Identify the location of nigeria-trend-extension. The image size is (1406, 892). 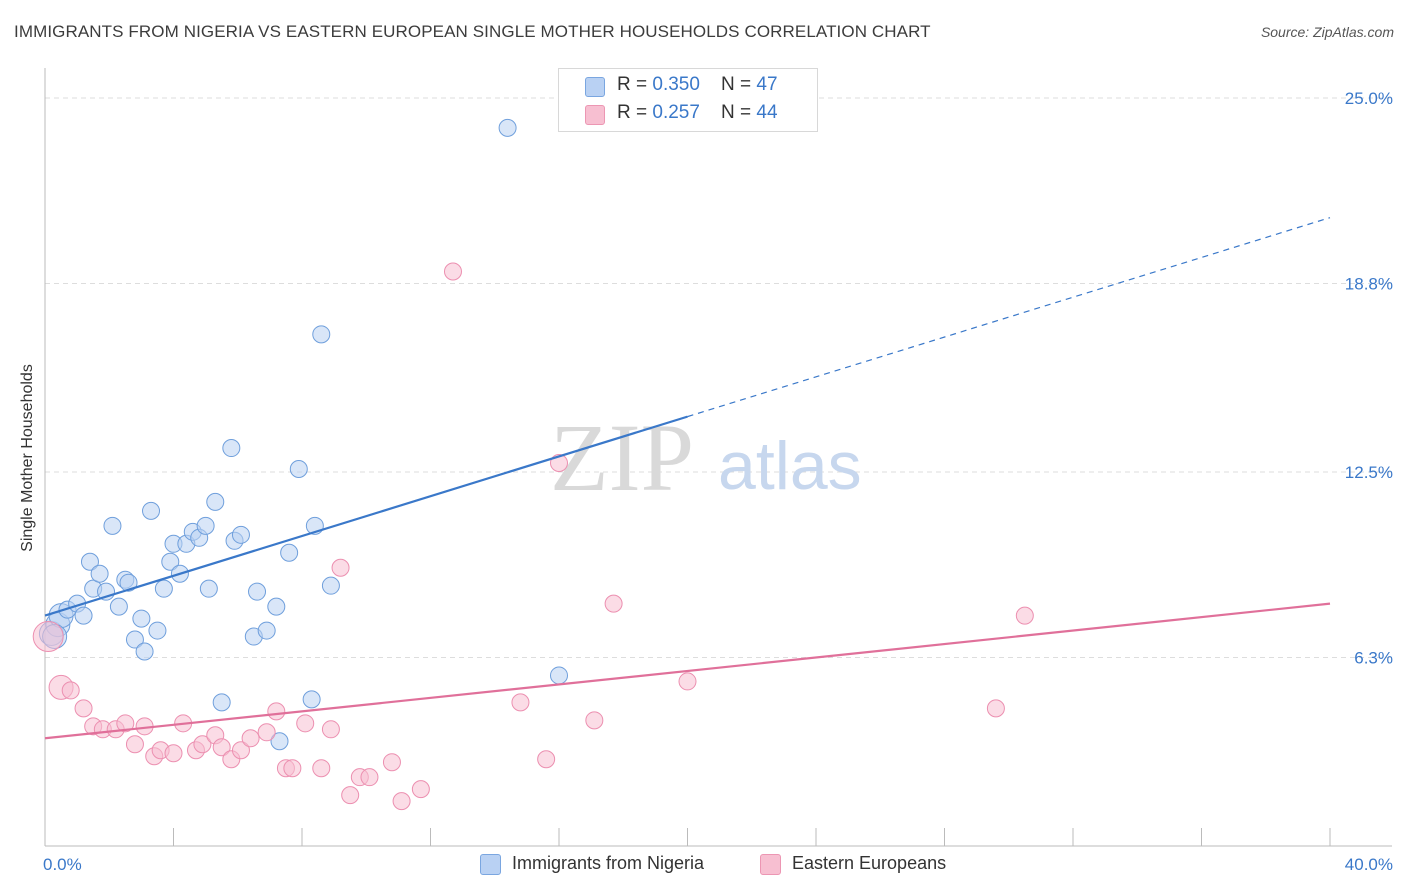
(1009, 317).